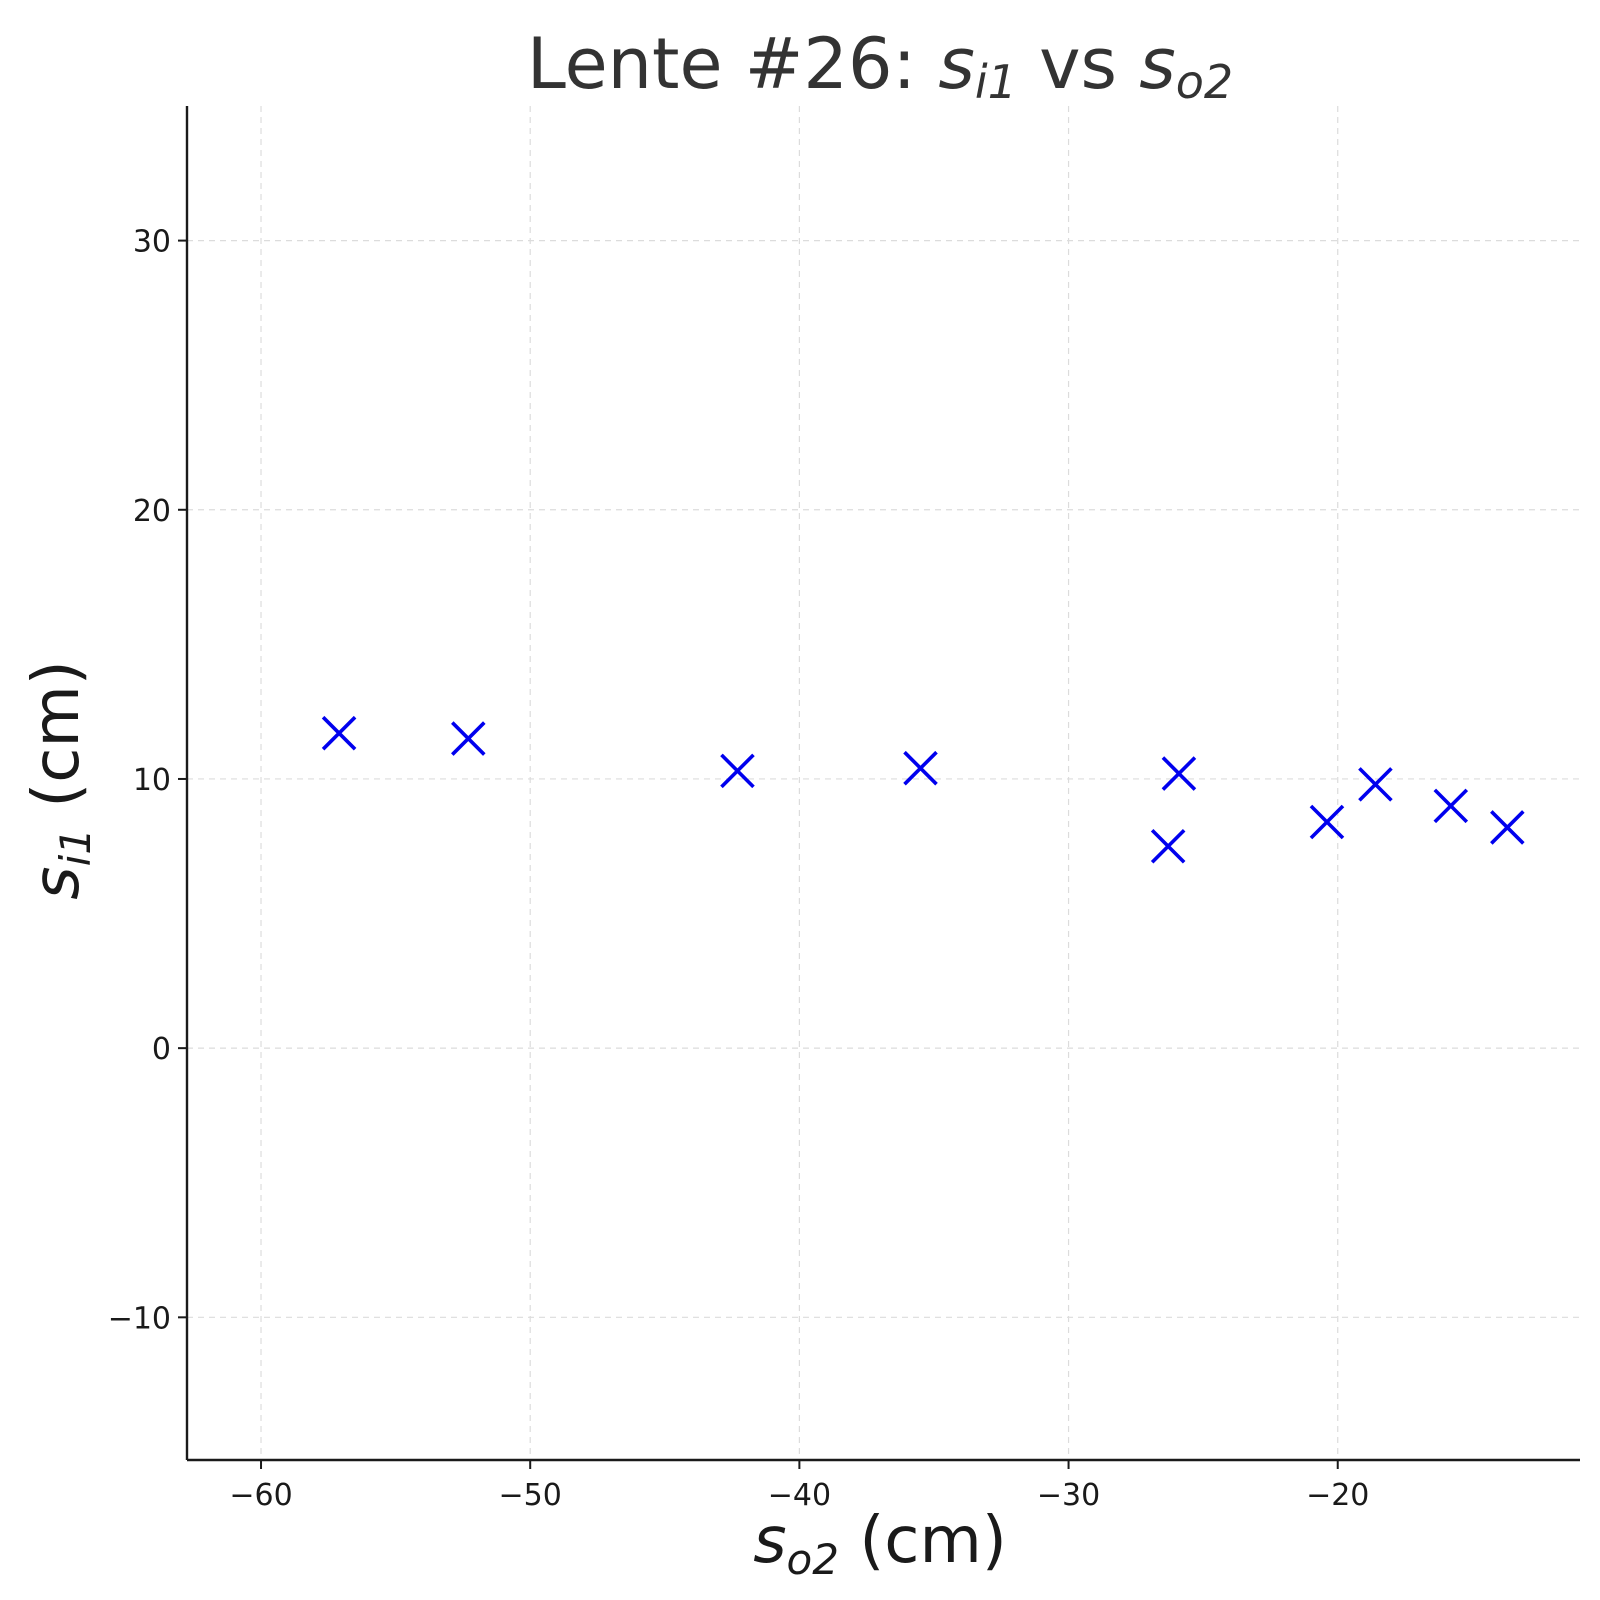 The width and height of the screenshot is (1600, 1600). I want to click on x-tick-label: −60, so click(260, 1495).